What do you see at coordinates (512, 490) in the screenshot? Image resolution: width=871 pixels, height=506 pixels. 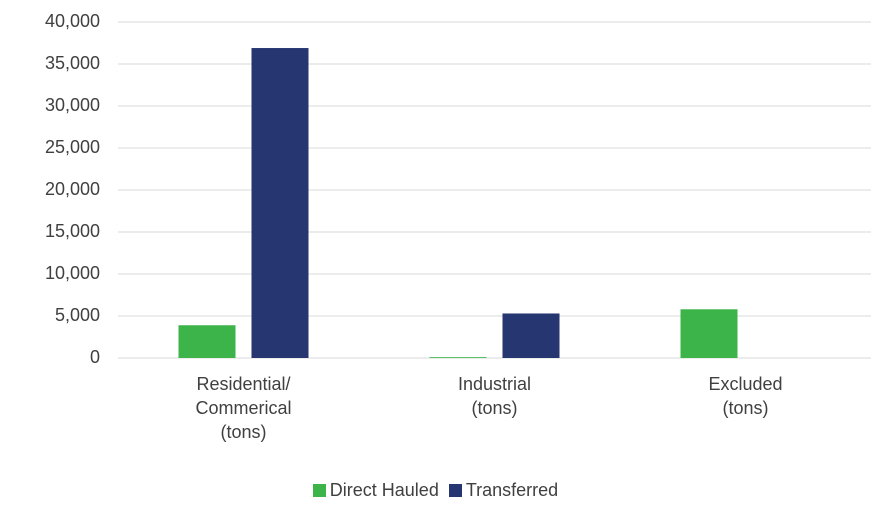 I see `legend-label: Transferred` at bounding box center [512, 490].